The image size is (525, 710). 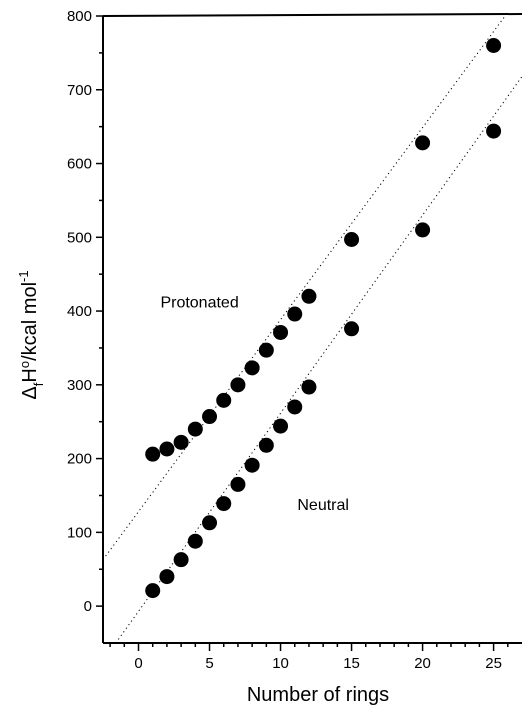 I want to click on y-tick-label: 600, so click(x=79, y=164).